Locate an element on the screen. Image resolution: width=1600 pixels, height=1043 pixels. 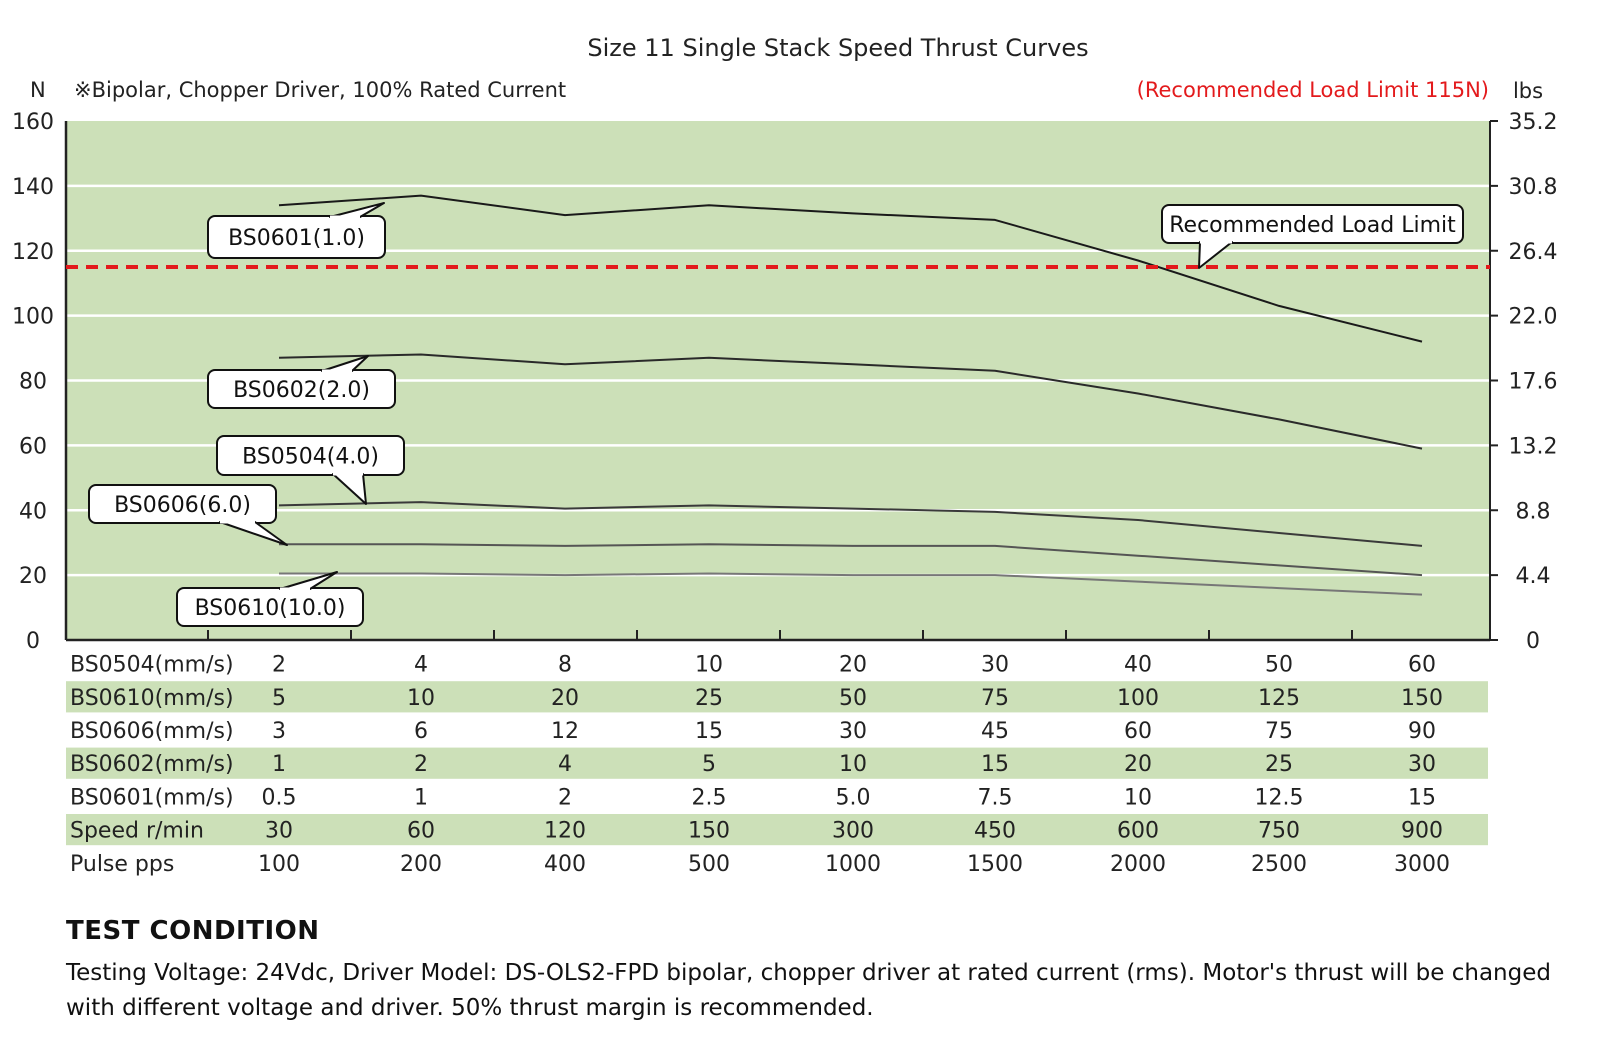
callout-bs0610-box is located at coordinates (270, 607).